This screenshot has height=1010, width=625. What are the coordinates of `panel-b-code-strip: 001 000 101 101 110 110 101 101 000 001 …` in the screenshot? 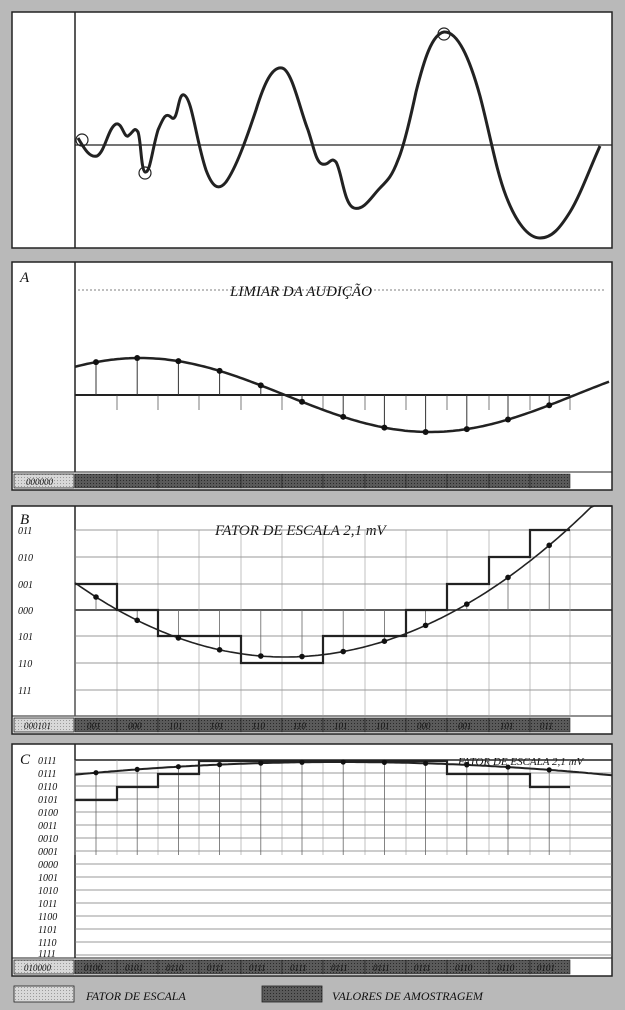 It's located at (322, 725).